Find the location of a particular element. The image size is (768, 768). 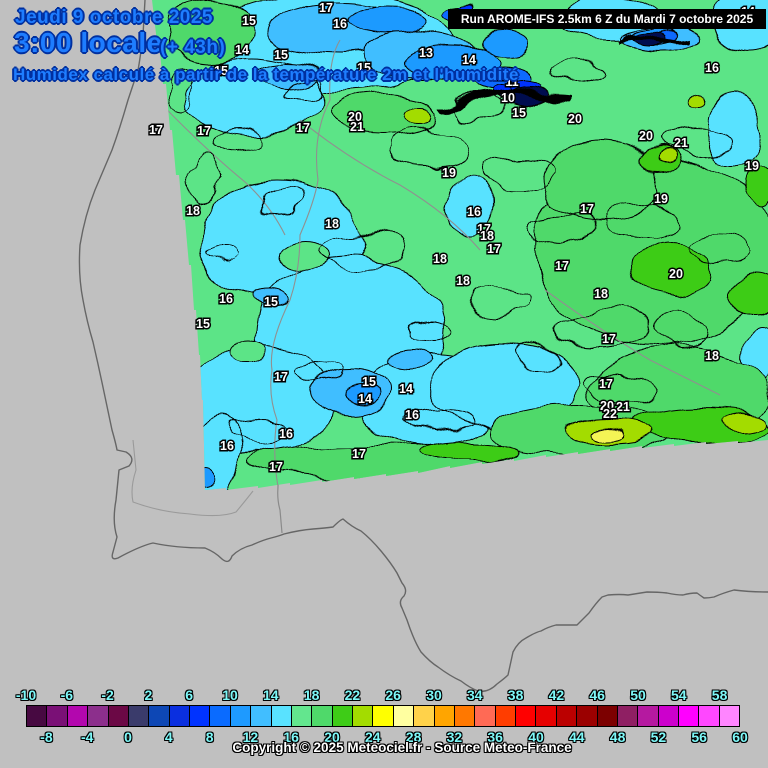

scale-tick: 4 is located at coordinates (168, 737).